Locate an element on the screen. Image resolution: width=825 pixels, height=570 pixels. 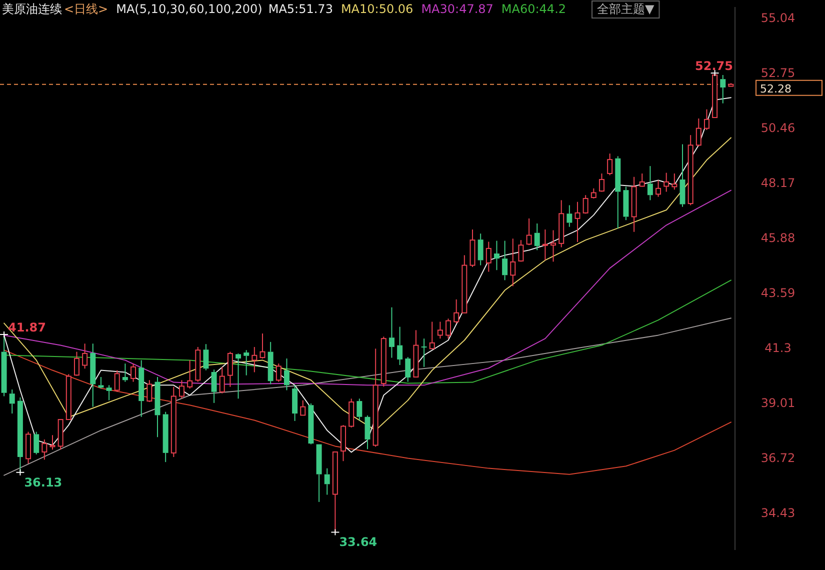
extreme-label: 33.64 is located at coordinates (354, 539).